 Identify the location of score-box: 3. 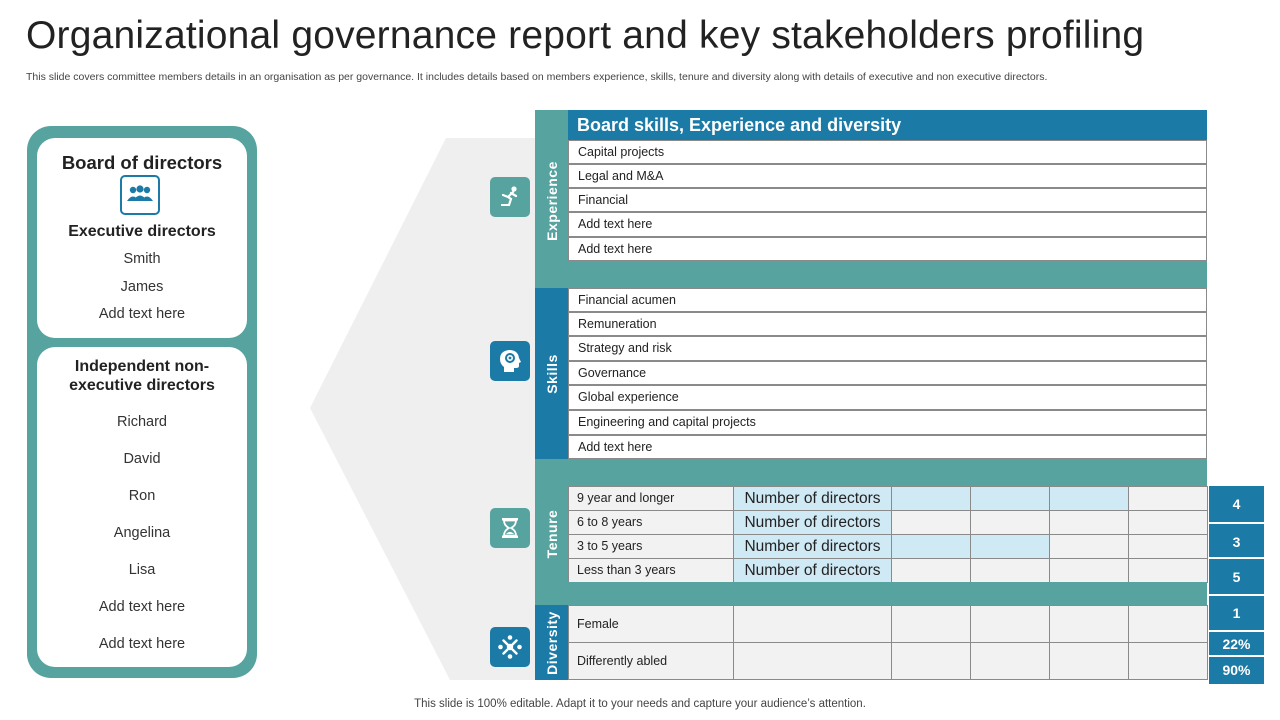
(1236, 542).